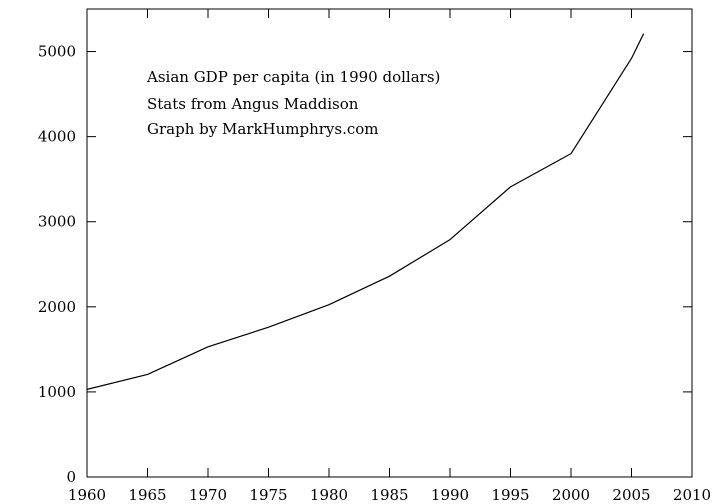 Image resolution: width=720 pixels, height=504 pixels. I want to click on x-tick-label: 1980, so click(329, 495).